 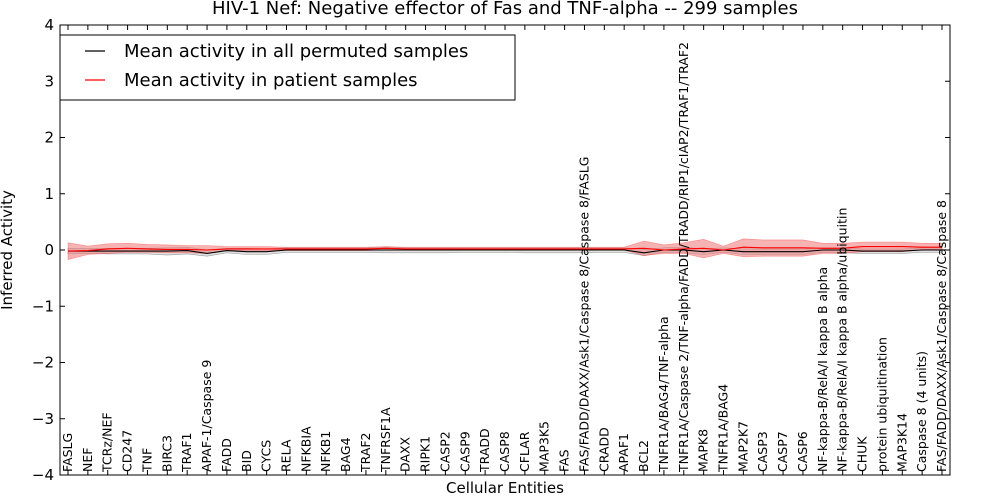 What do you see at coordinates (43, 363) in the screenshot?
I see `y-tick-label: −2` at bounding box center [43, 363].